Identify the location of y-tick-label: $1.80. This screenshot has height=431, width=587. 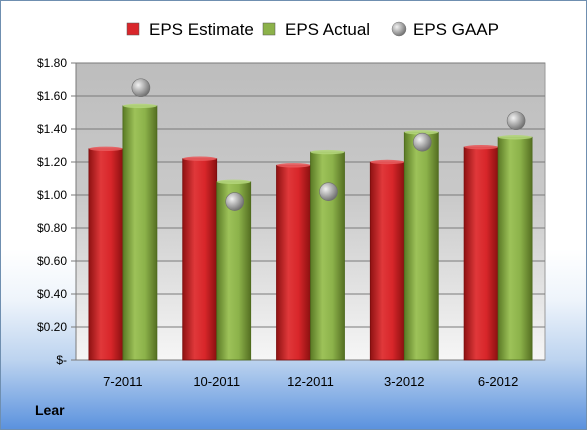
(52, 63).